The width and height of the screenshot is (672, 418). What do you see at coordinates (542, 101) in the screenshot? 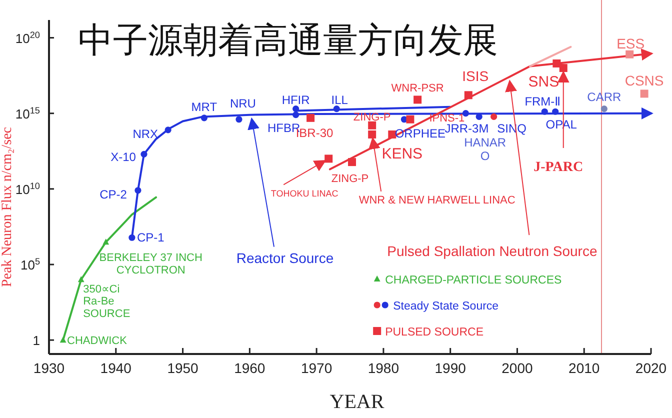
I see `annotation: FRM-Ⅱ` at bounding box center [542, 101].